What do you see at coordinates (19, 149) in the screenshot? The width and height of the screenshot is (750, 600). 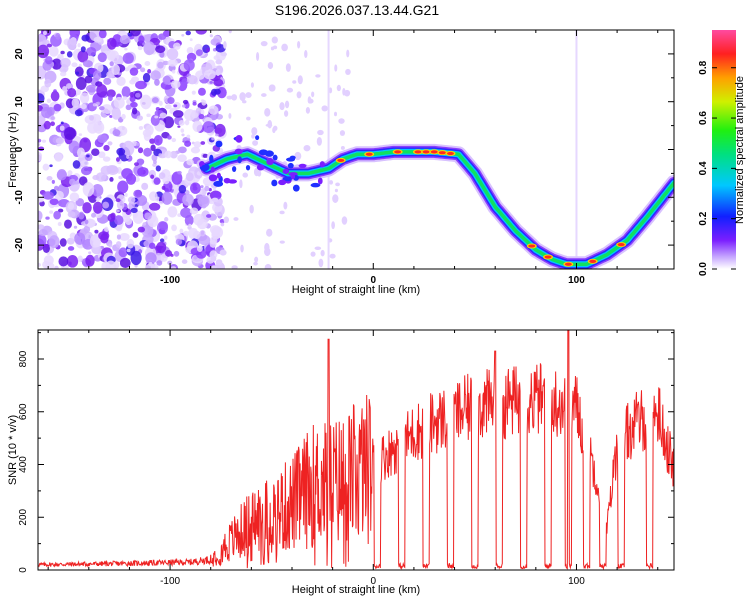 I see `spectrogram-ytick-label: 0` at bounding box center [19, 149].